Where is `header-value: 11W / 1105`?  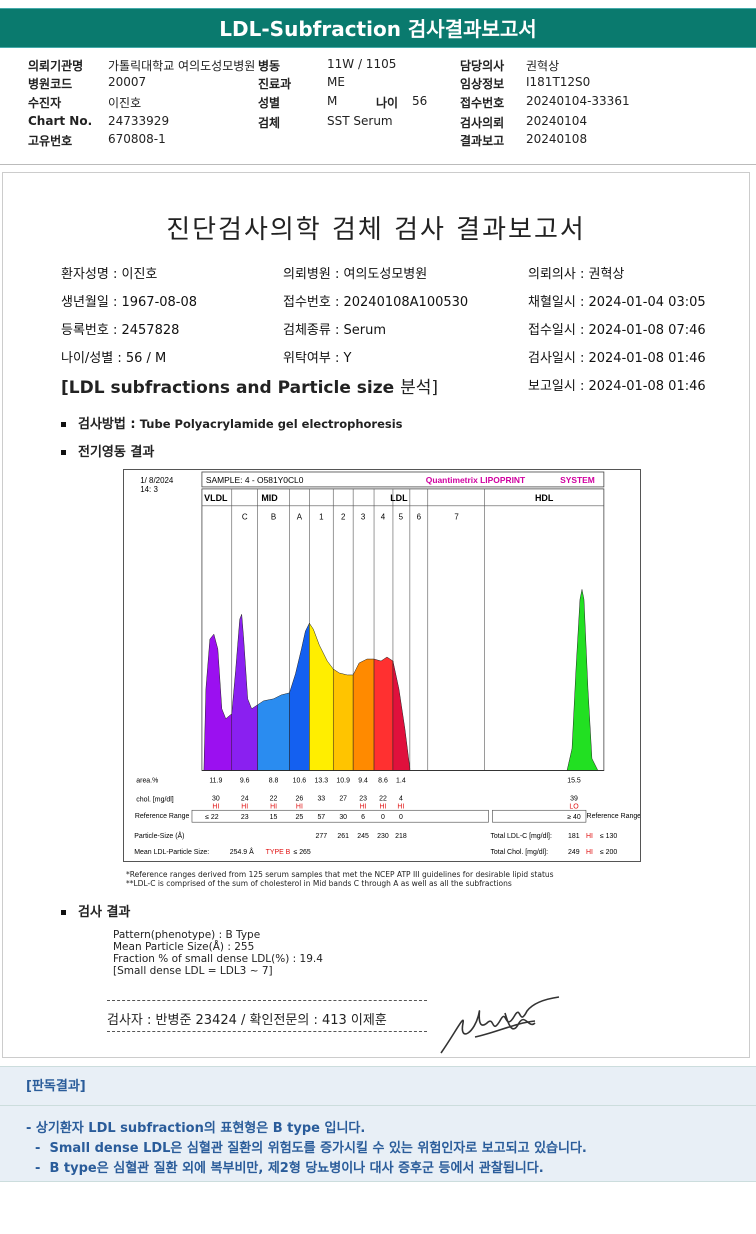 header-value: 11W / 1105 is located at coordinates (362, 64).